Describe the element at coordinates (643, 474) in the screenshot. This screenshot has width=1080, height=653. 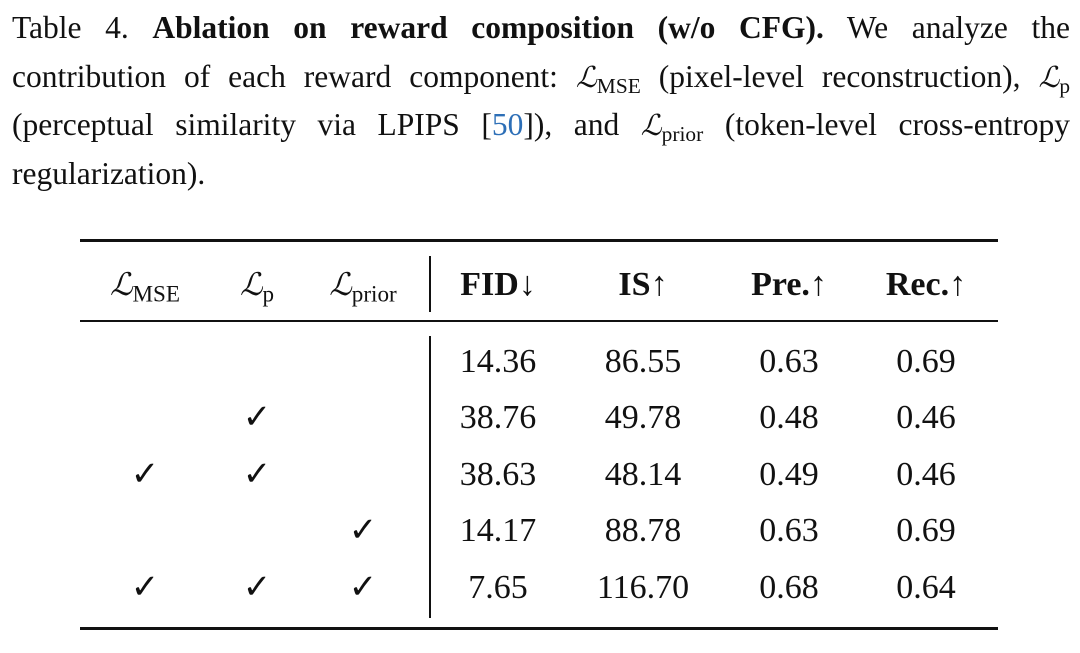
I see `table-cell: 48.14` at that location.